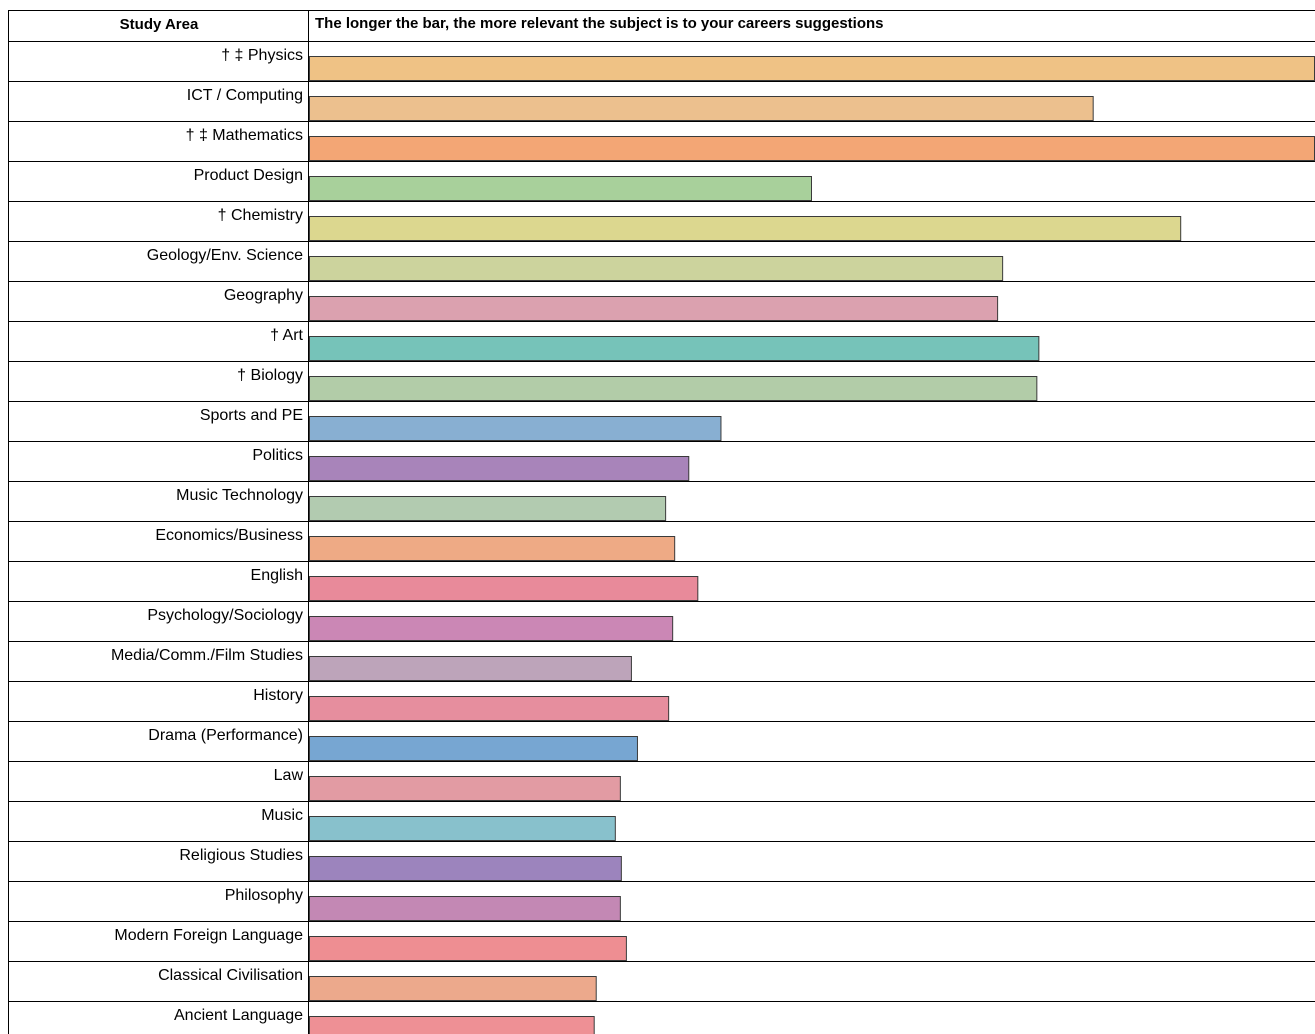 The height and width of the screenshot is (1034, 1315). I want to click on category-label: Music, so click(282, 815).